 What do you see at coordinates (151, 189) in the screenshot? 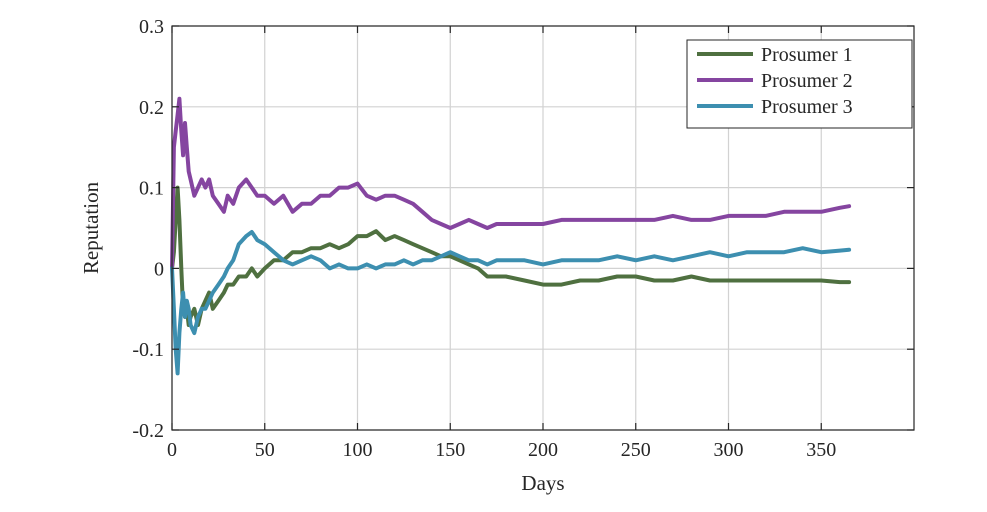
I see `y-tick-label: 0.1` at bounding box center [151, 189].